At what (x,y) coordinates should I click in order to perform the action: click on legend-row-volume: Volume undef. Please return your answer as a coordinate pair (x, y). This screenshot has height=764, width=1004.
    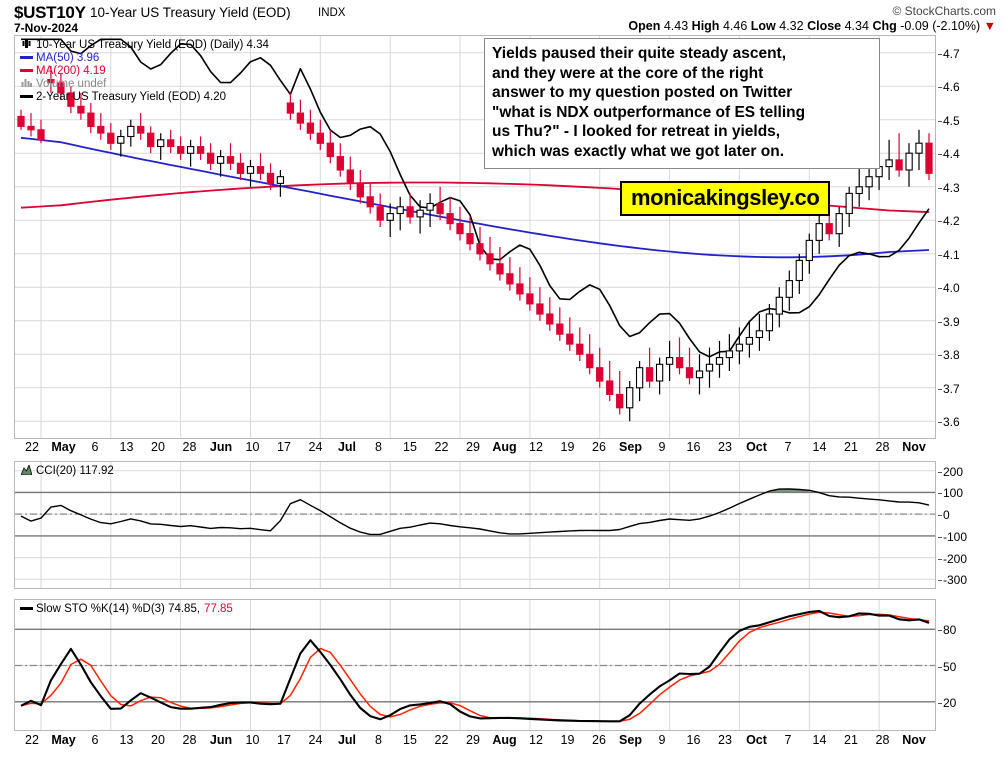
    Looking at the image, I should click on (144, 84).